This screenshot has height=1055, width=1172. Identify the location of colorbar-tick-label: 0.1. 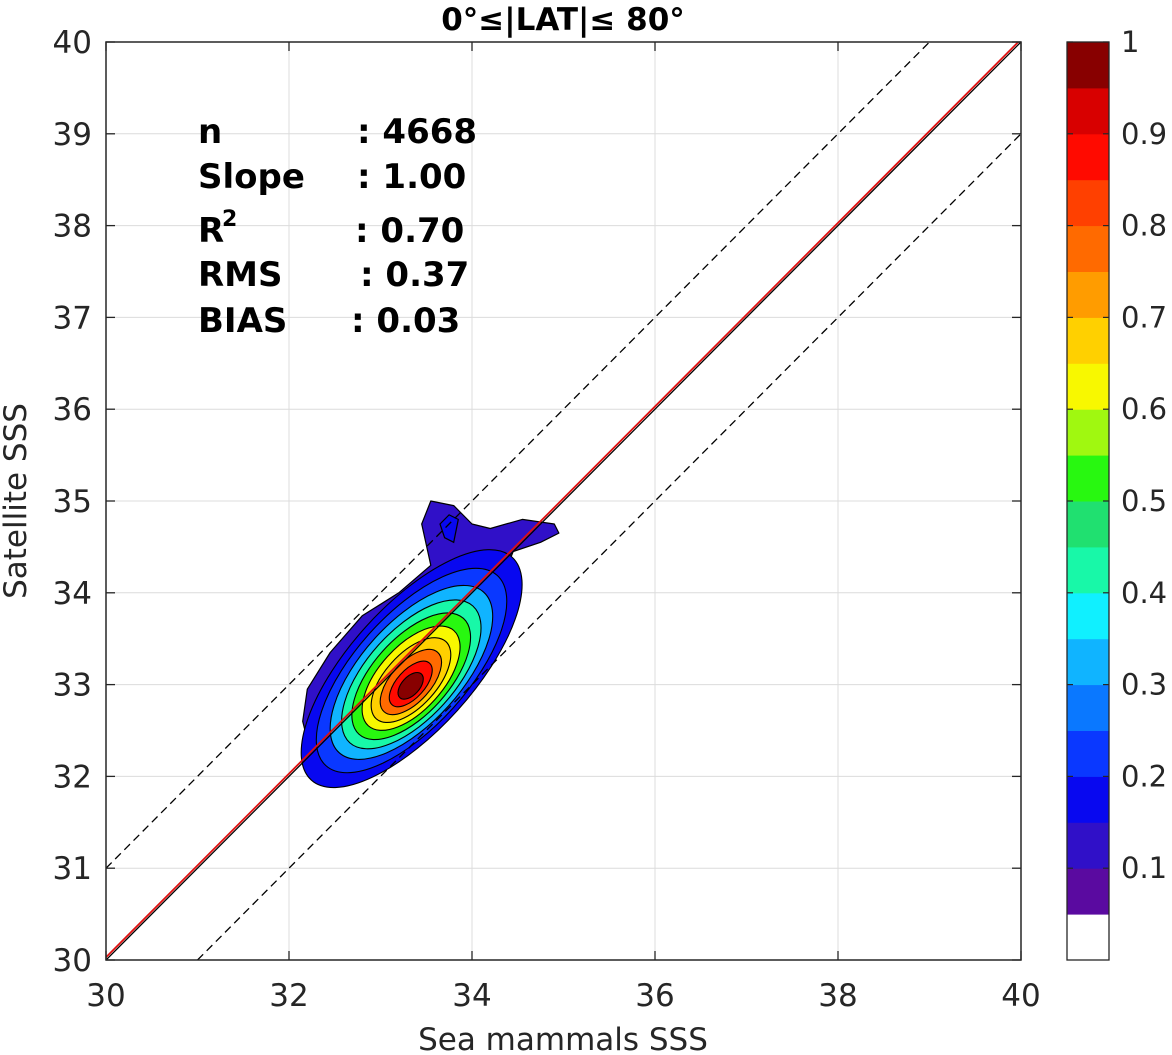
(1144, 868).